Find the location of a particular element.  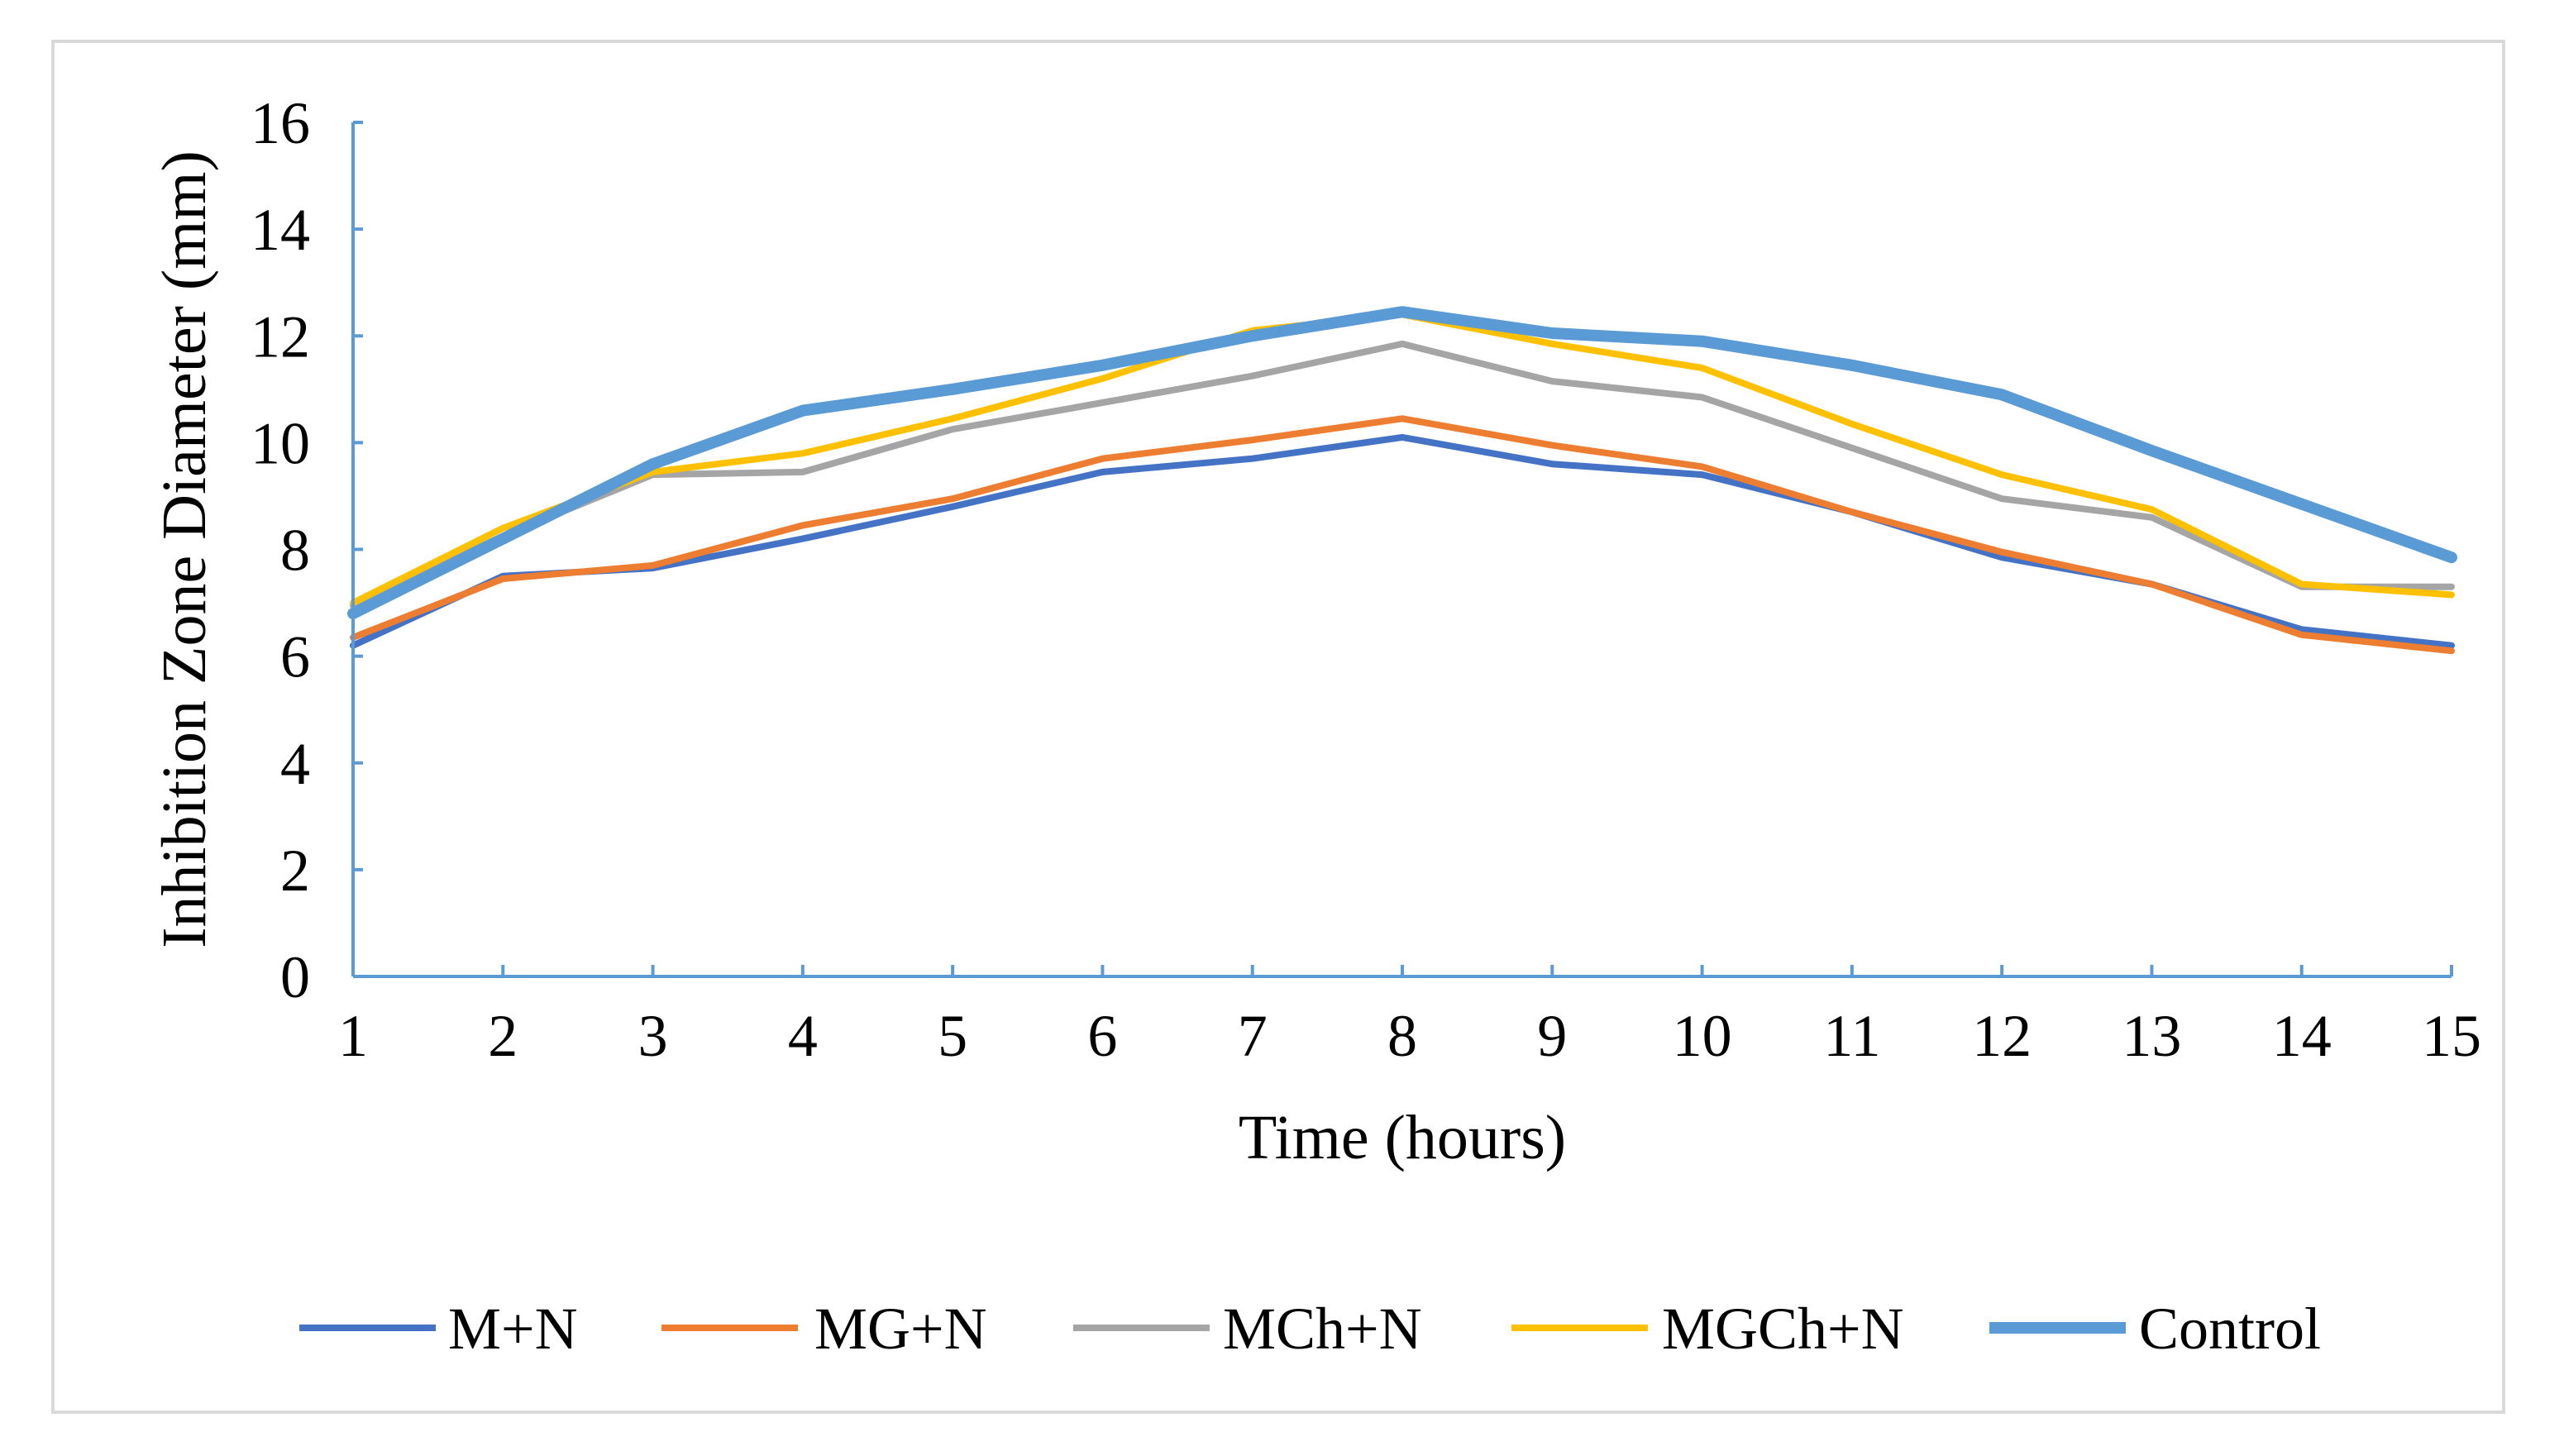

x-tick-label: 13 is located at coordinates (2151, 1036).